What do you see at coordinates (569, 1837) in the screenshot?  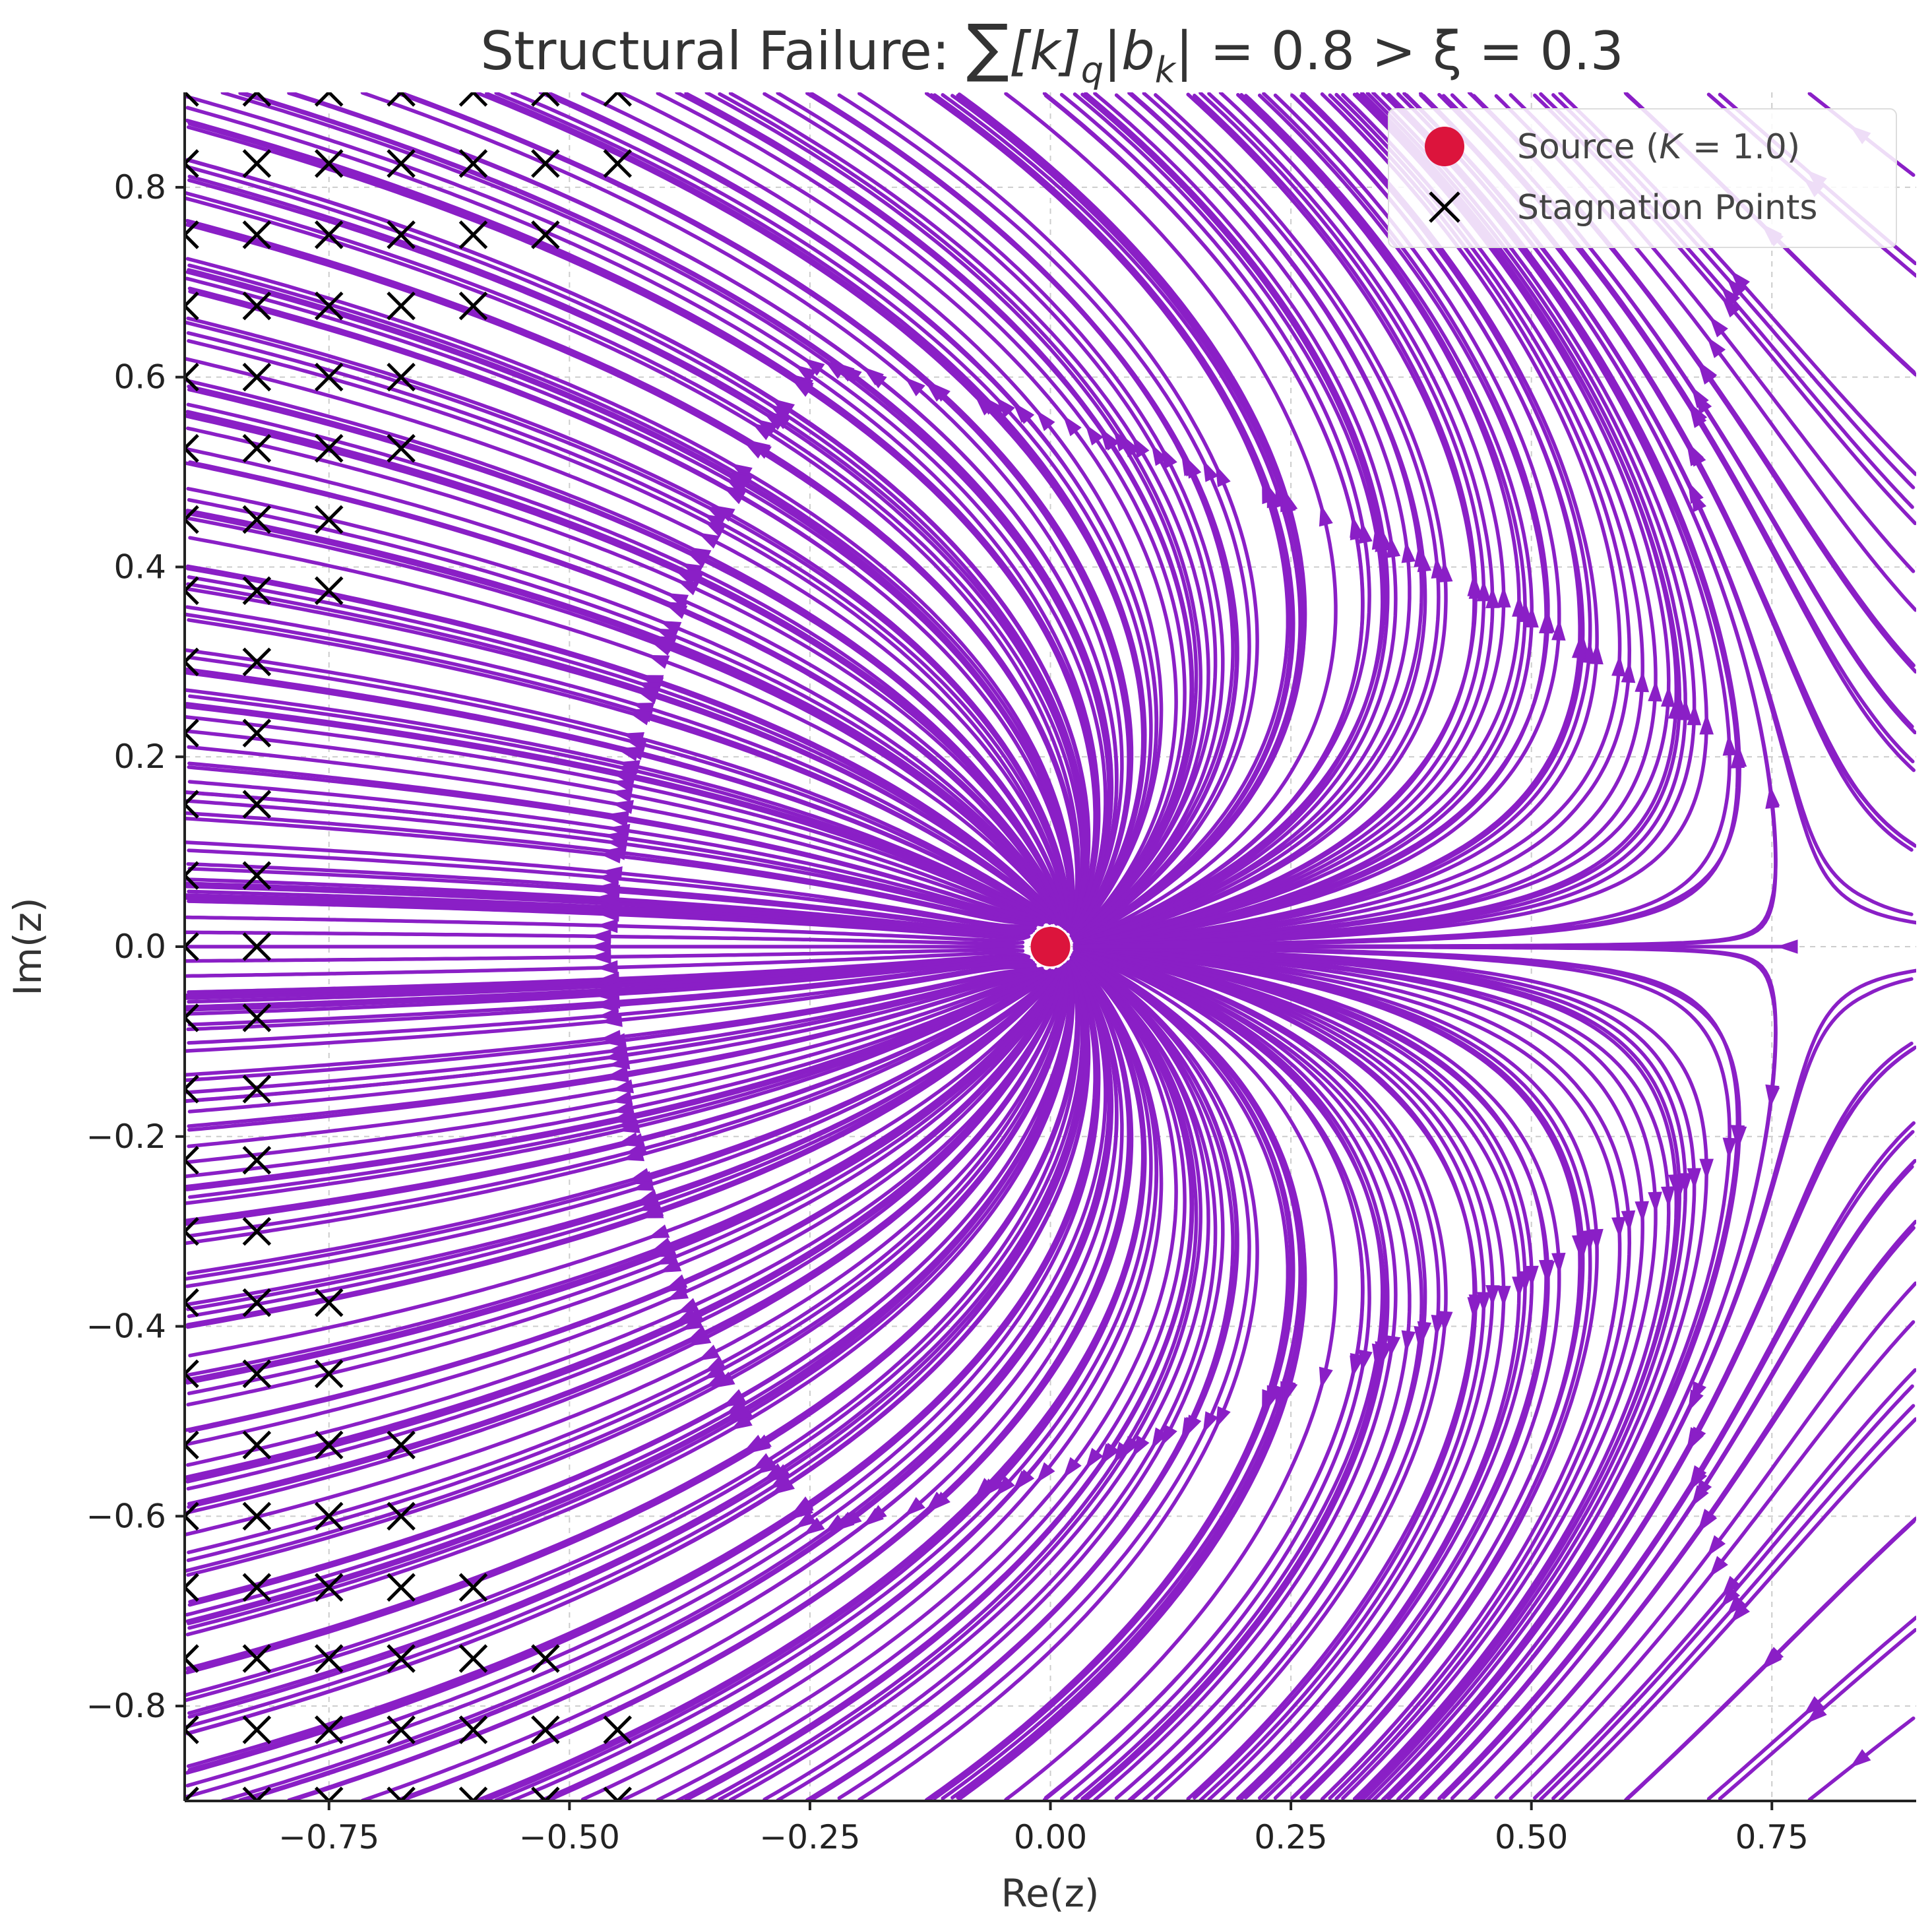 I see `x-tick-label: −0.50` at bounding box center [569, 1837].